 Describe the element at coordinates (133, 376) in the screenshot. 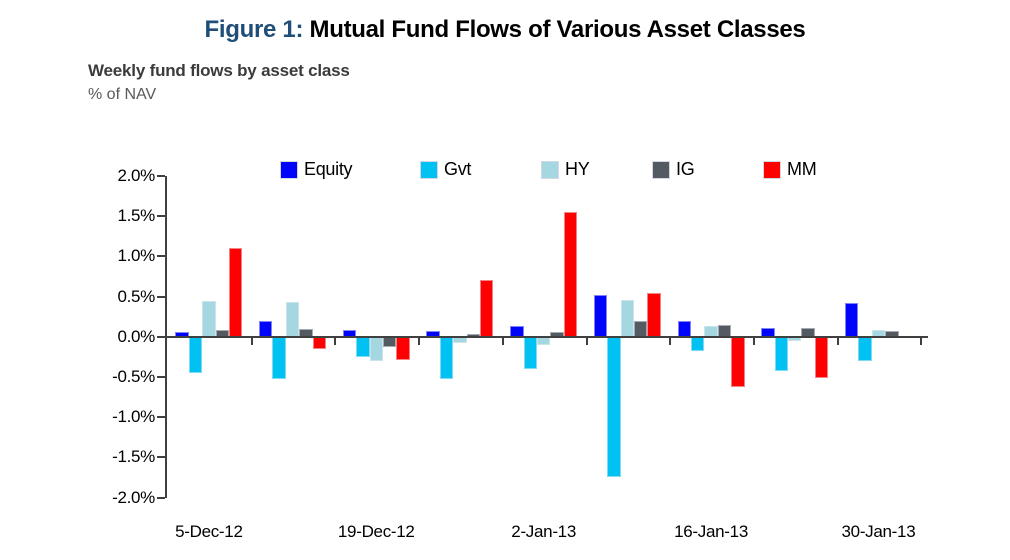

I see `y-axis-tick-label: -0.5%` at that location.